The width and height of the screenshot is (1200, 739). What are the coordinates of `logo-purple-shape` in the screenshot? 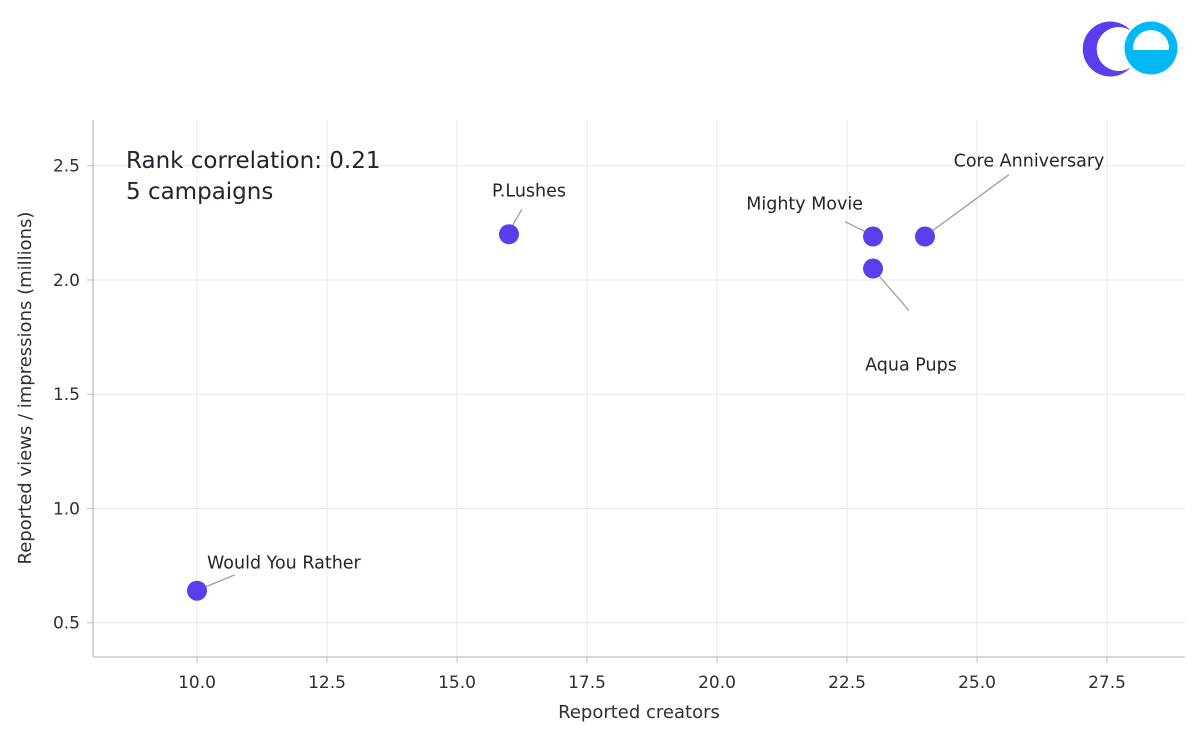 It's located at (1106, 49).